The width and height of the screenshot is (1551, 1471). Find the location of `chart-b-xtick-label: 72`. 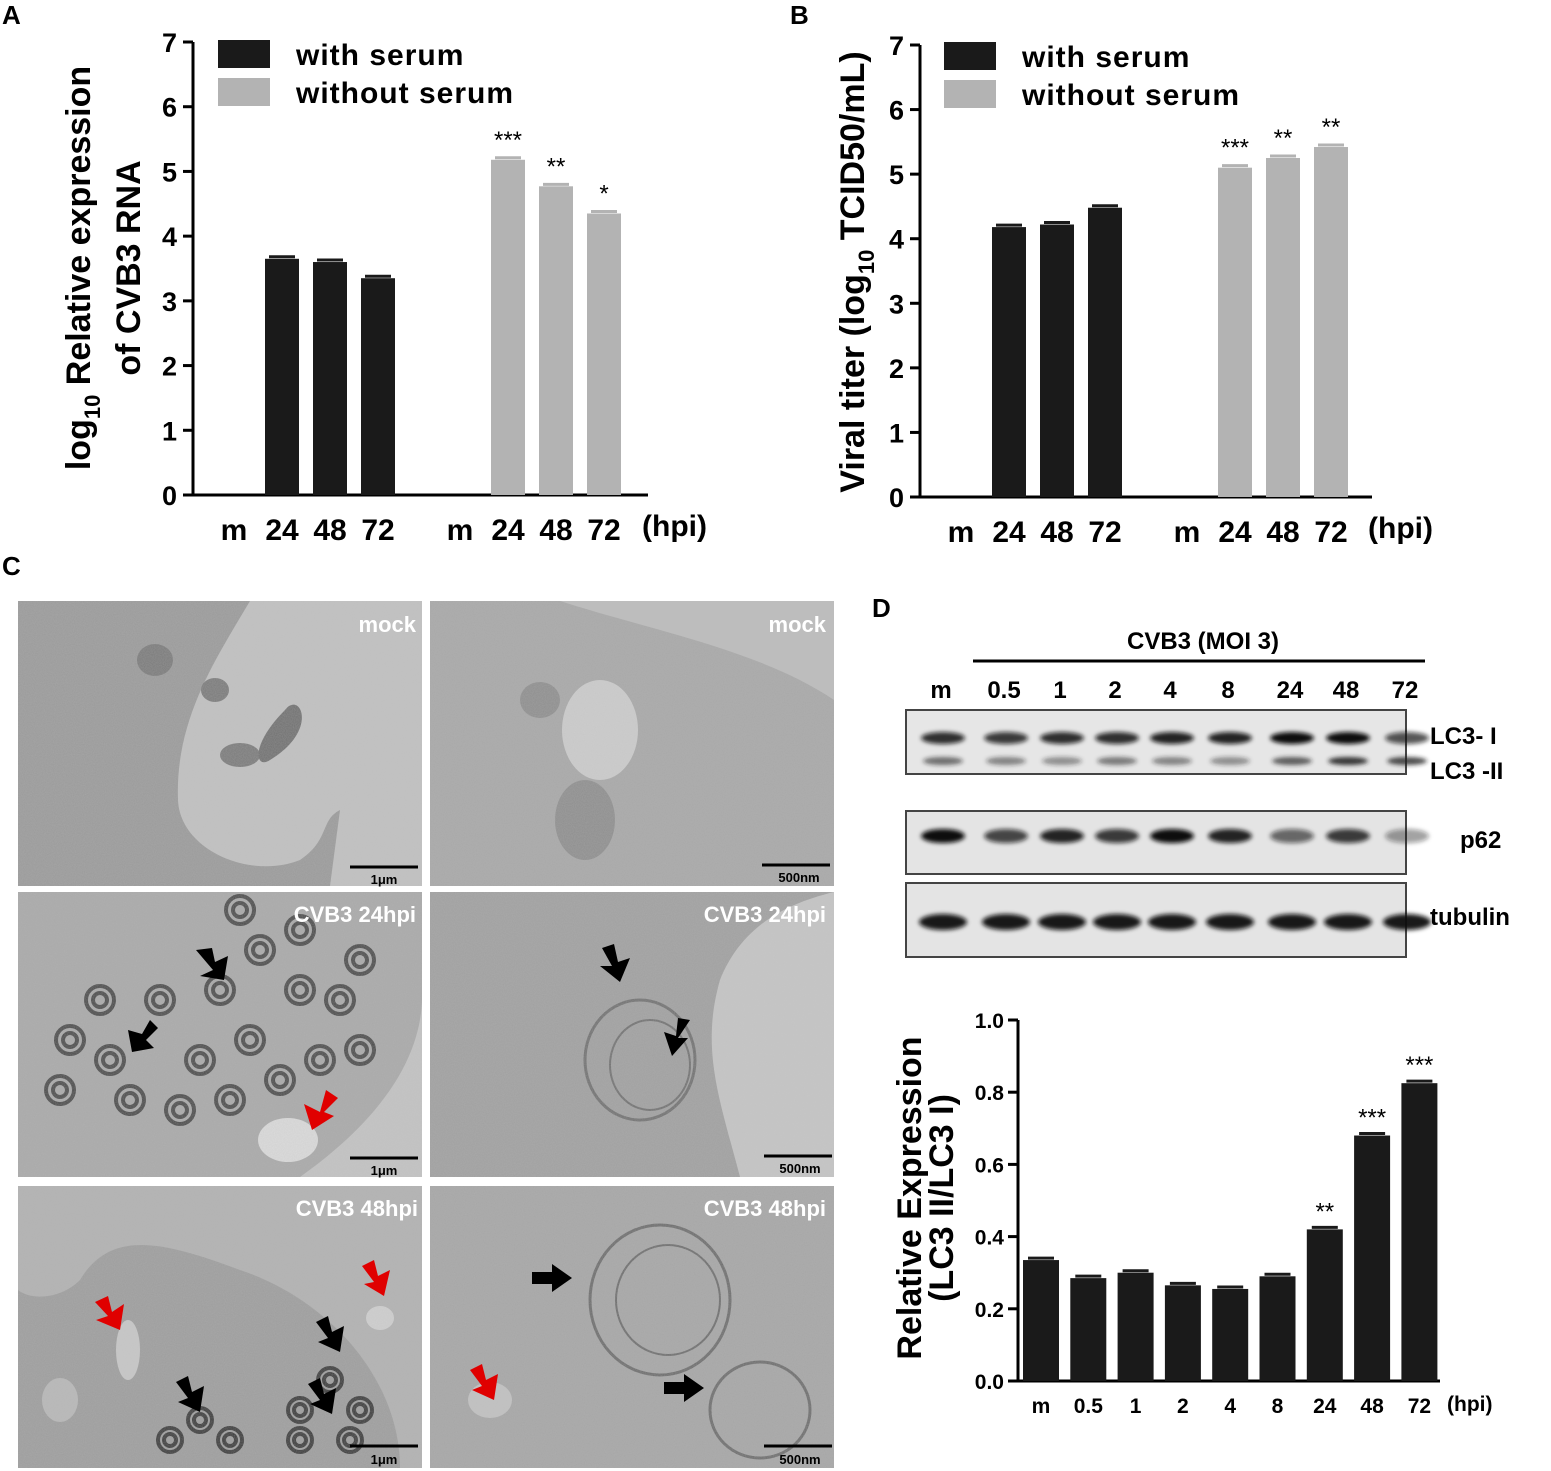

chart-b-xtick-label: 72 is located at coordinates (1104, 532).